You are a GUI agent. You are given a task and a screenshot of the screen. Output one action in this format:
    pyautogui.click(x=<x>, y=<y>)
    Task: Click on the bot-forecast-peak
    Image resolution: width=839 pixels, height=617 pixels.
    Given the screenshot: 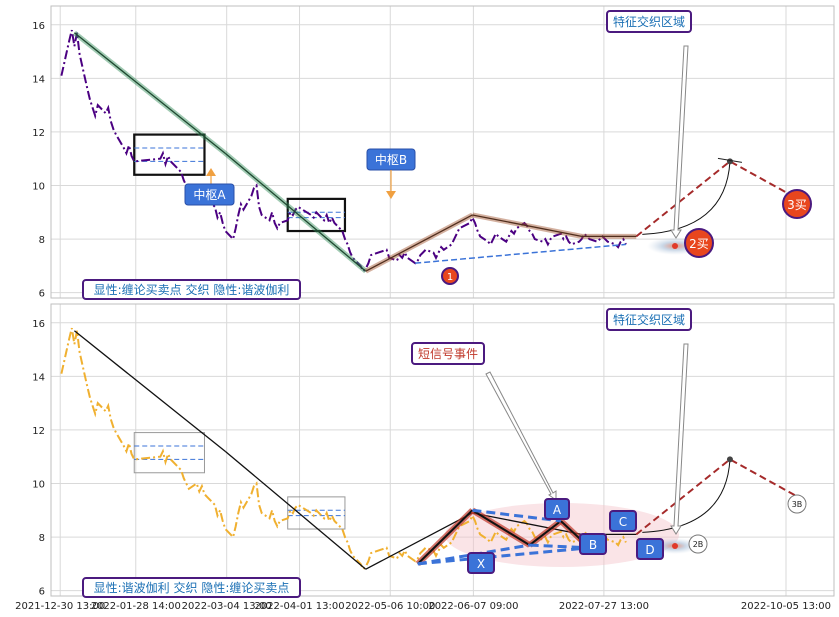 What is the action you would take?
    pyautogui.click(x=729, y=459)
    